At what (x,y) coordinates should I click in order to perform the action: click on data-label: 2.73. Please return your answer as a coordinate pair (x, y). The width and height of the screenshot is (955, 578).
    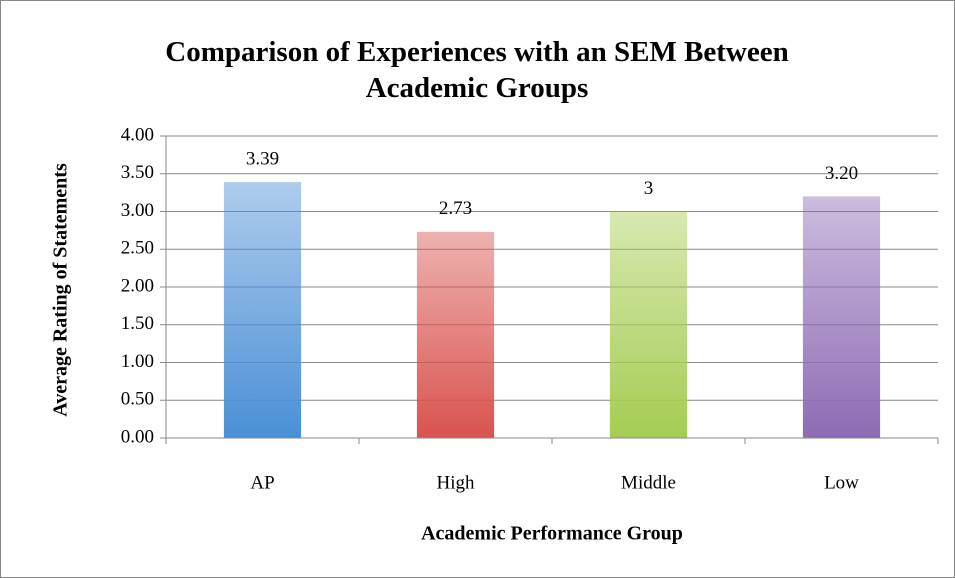
    Looking at the image, I should click on (455, 208).